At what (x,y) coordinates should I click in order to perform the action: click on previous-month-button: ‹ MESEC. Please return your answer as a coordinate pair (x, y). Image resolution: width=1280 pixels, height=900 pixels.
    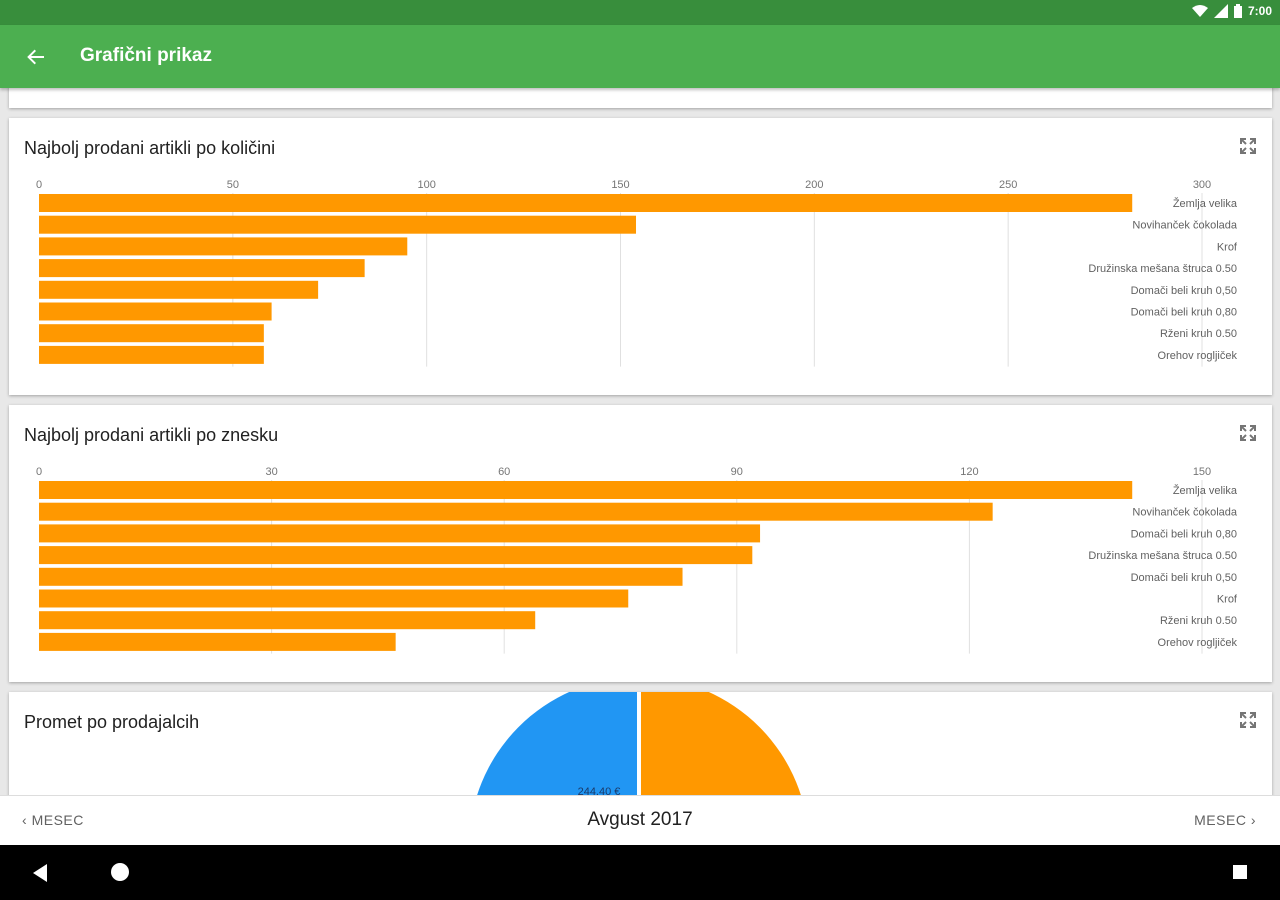
    Looking at the image, I should click on (53, 820).